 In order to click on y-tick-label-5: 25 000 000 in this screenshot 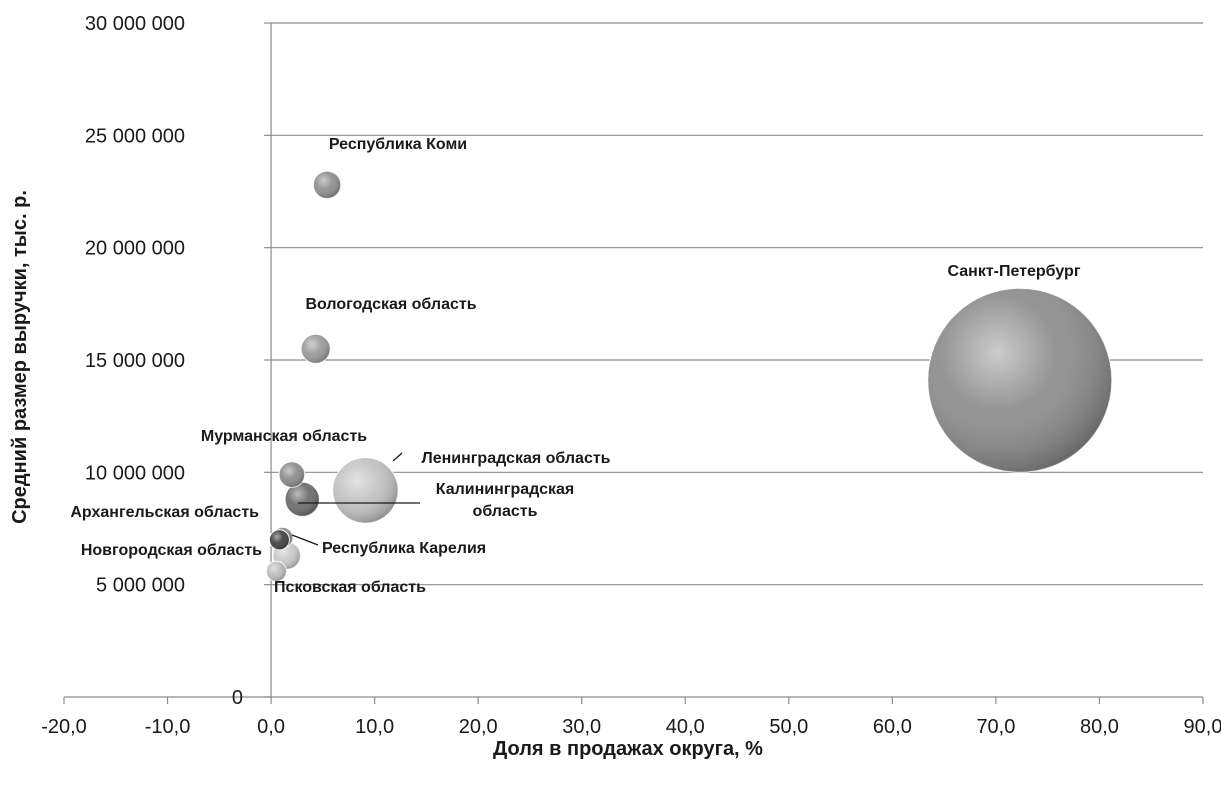, I will do `click(135, 136)`.